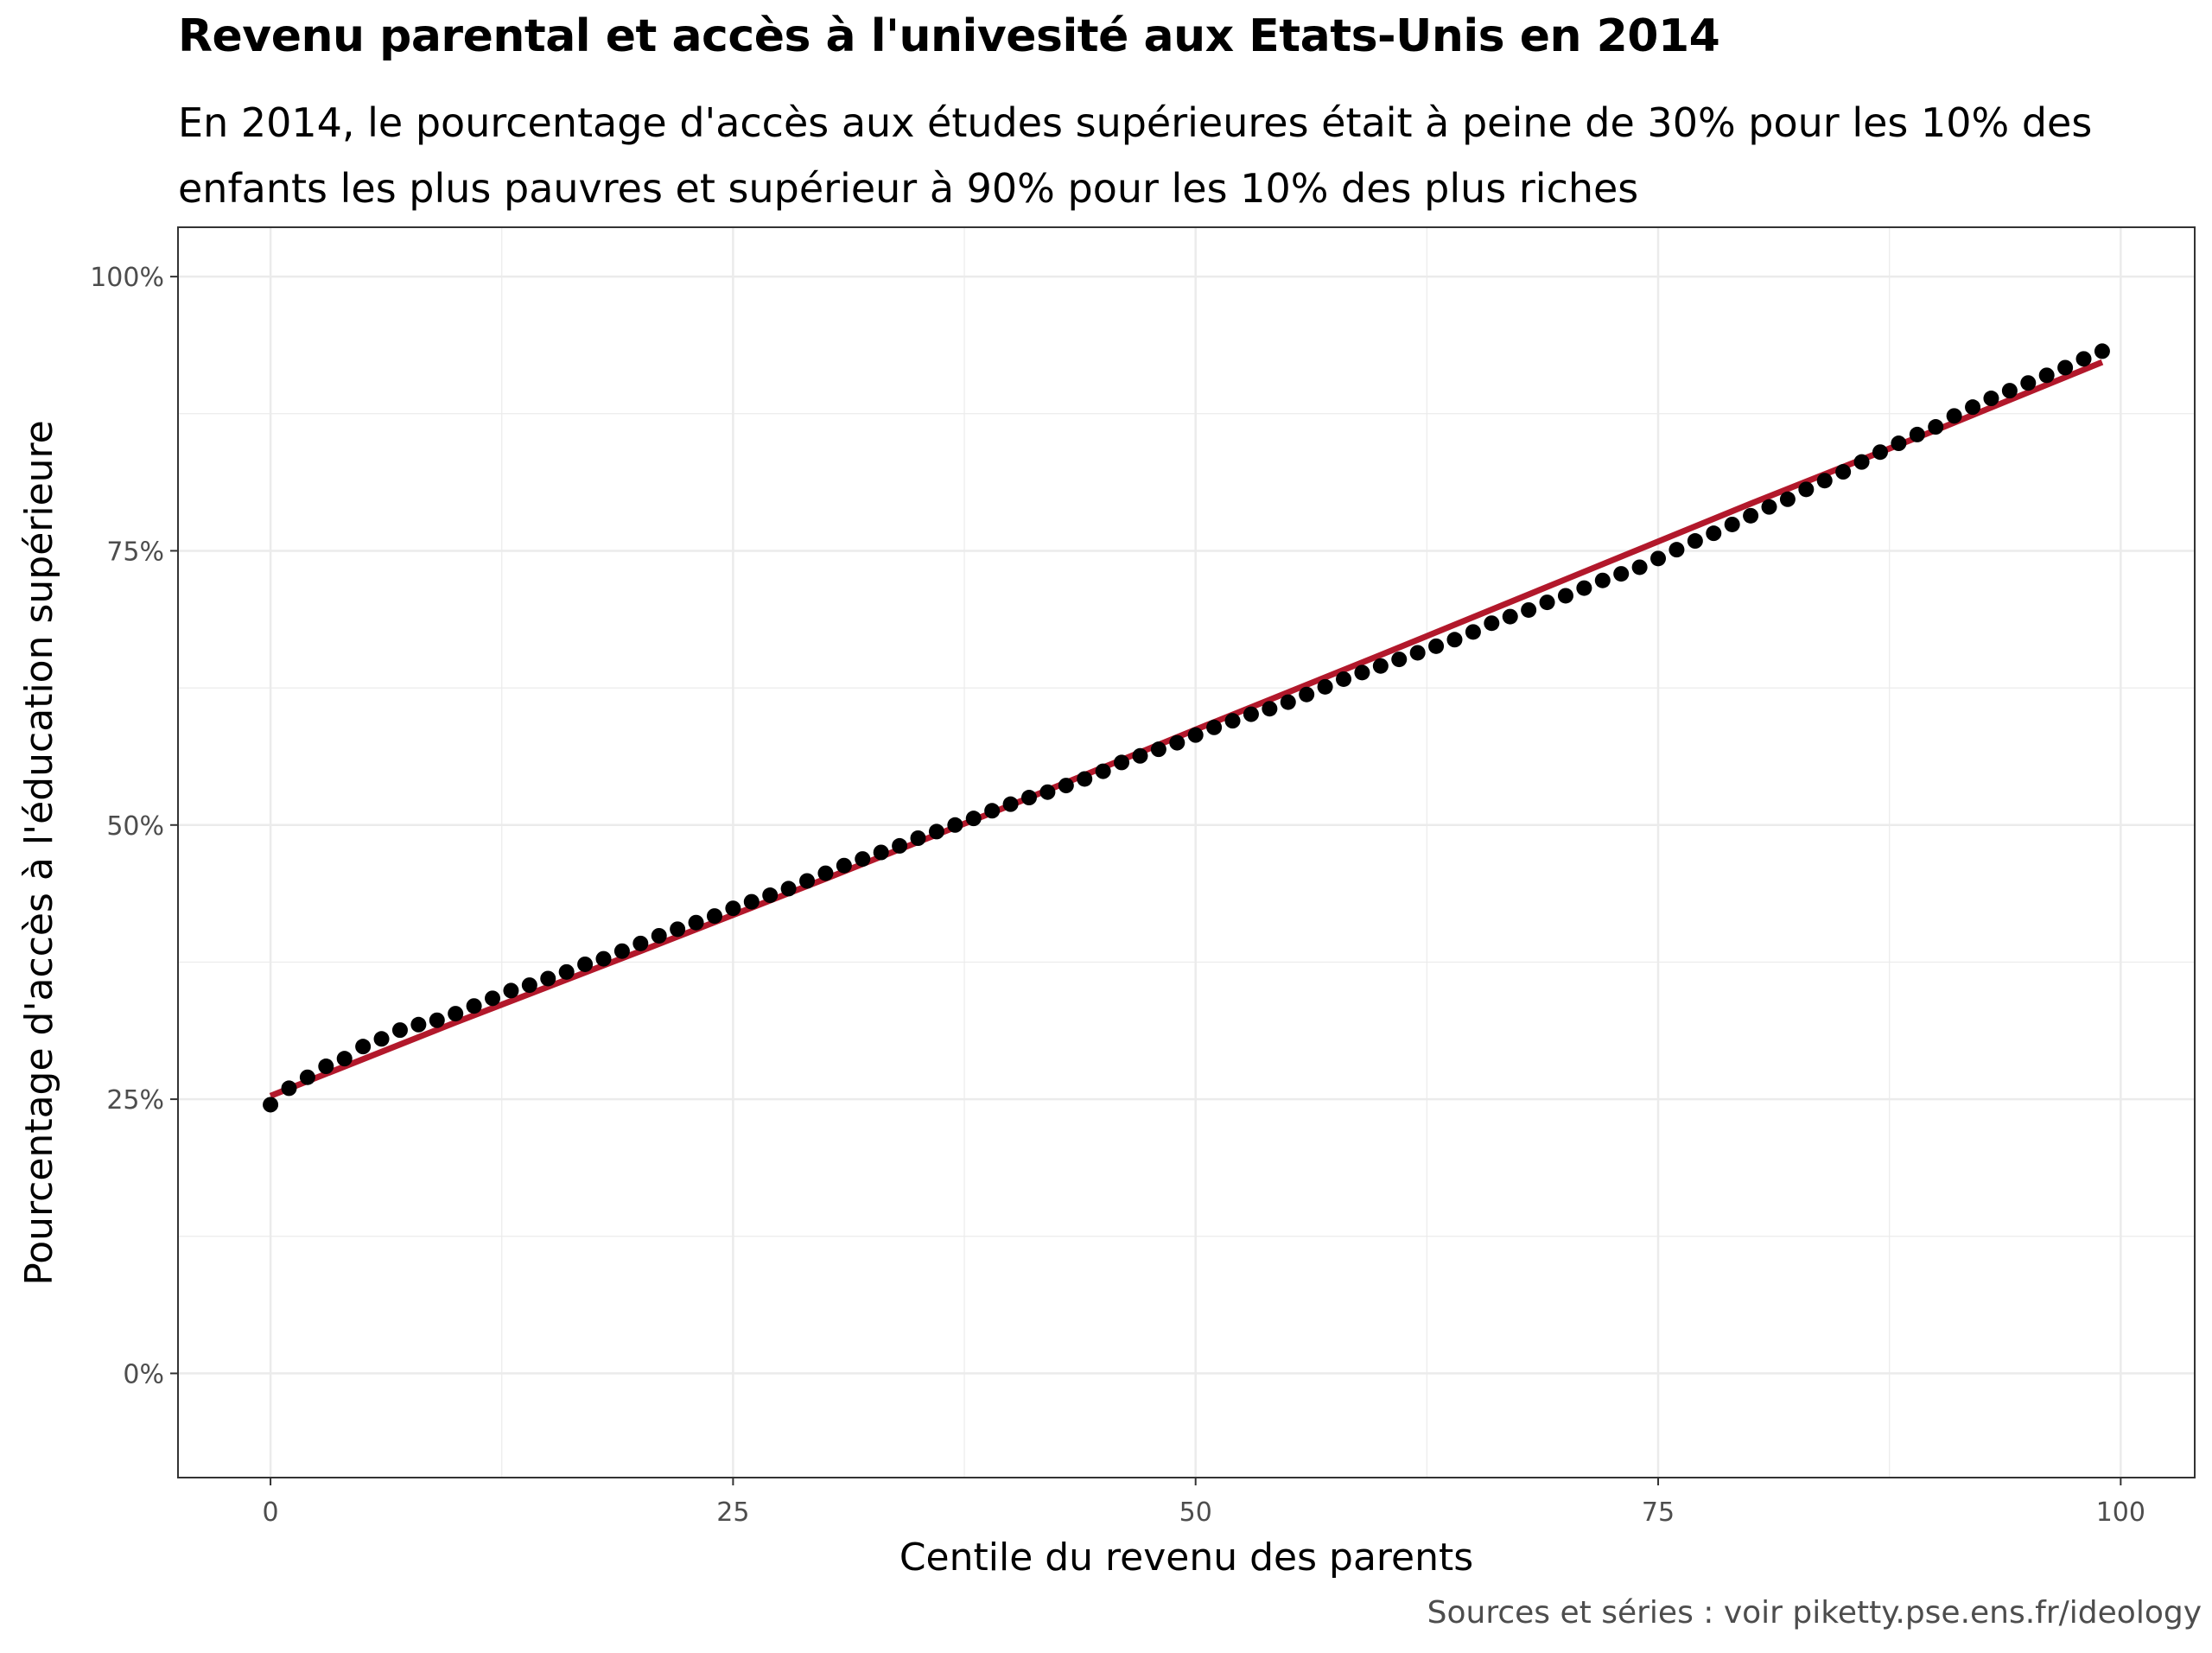 This screenshot has height=1653, width=2212. What do you see at coordinates (271, 1512) in the screenshot?
I see `x-tick-label: 0` at bounding box center [271, 1512].